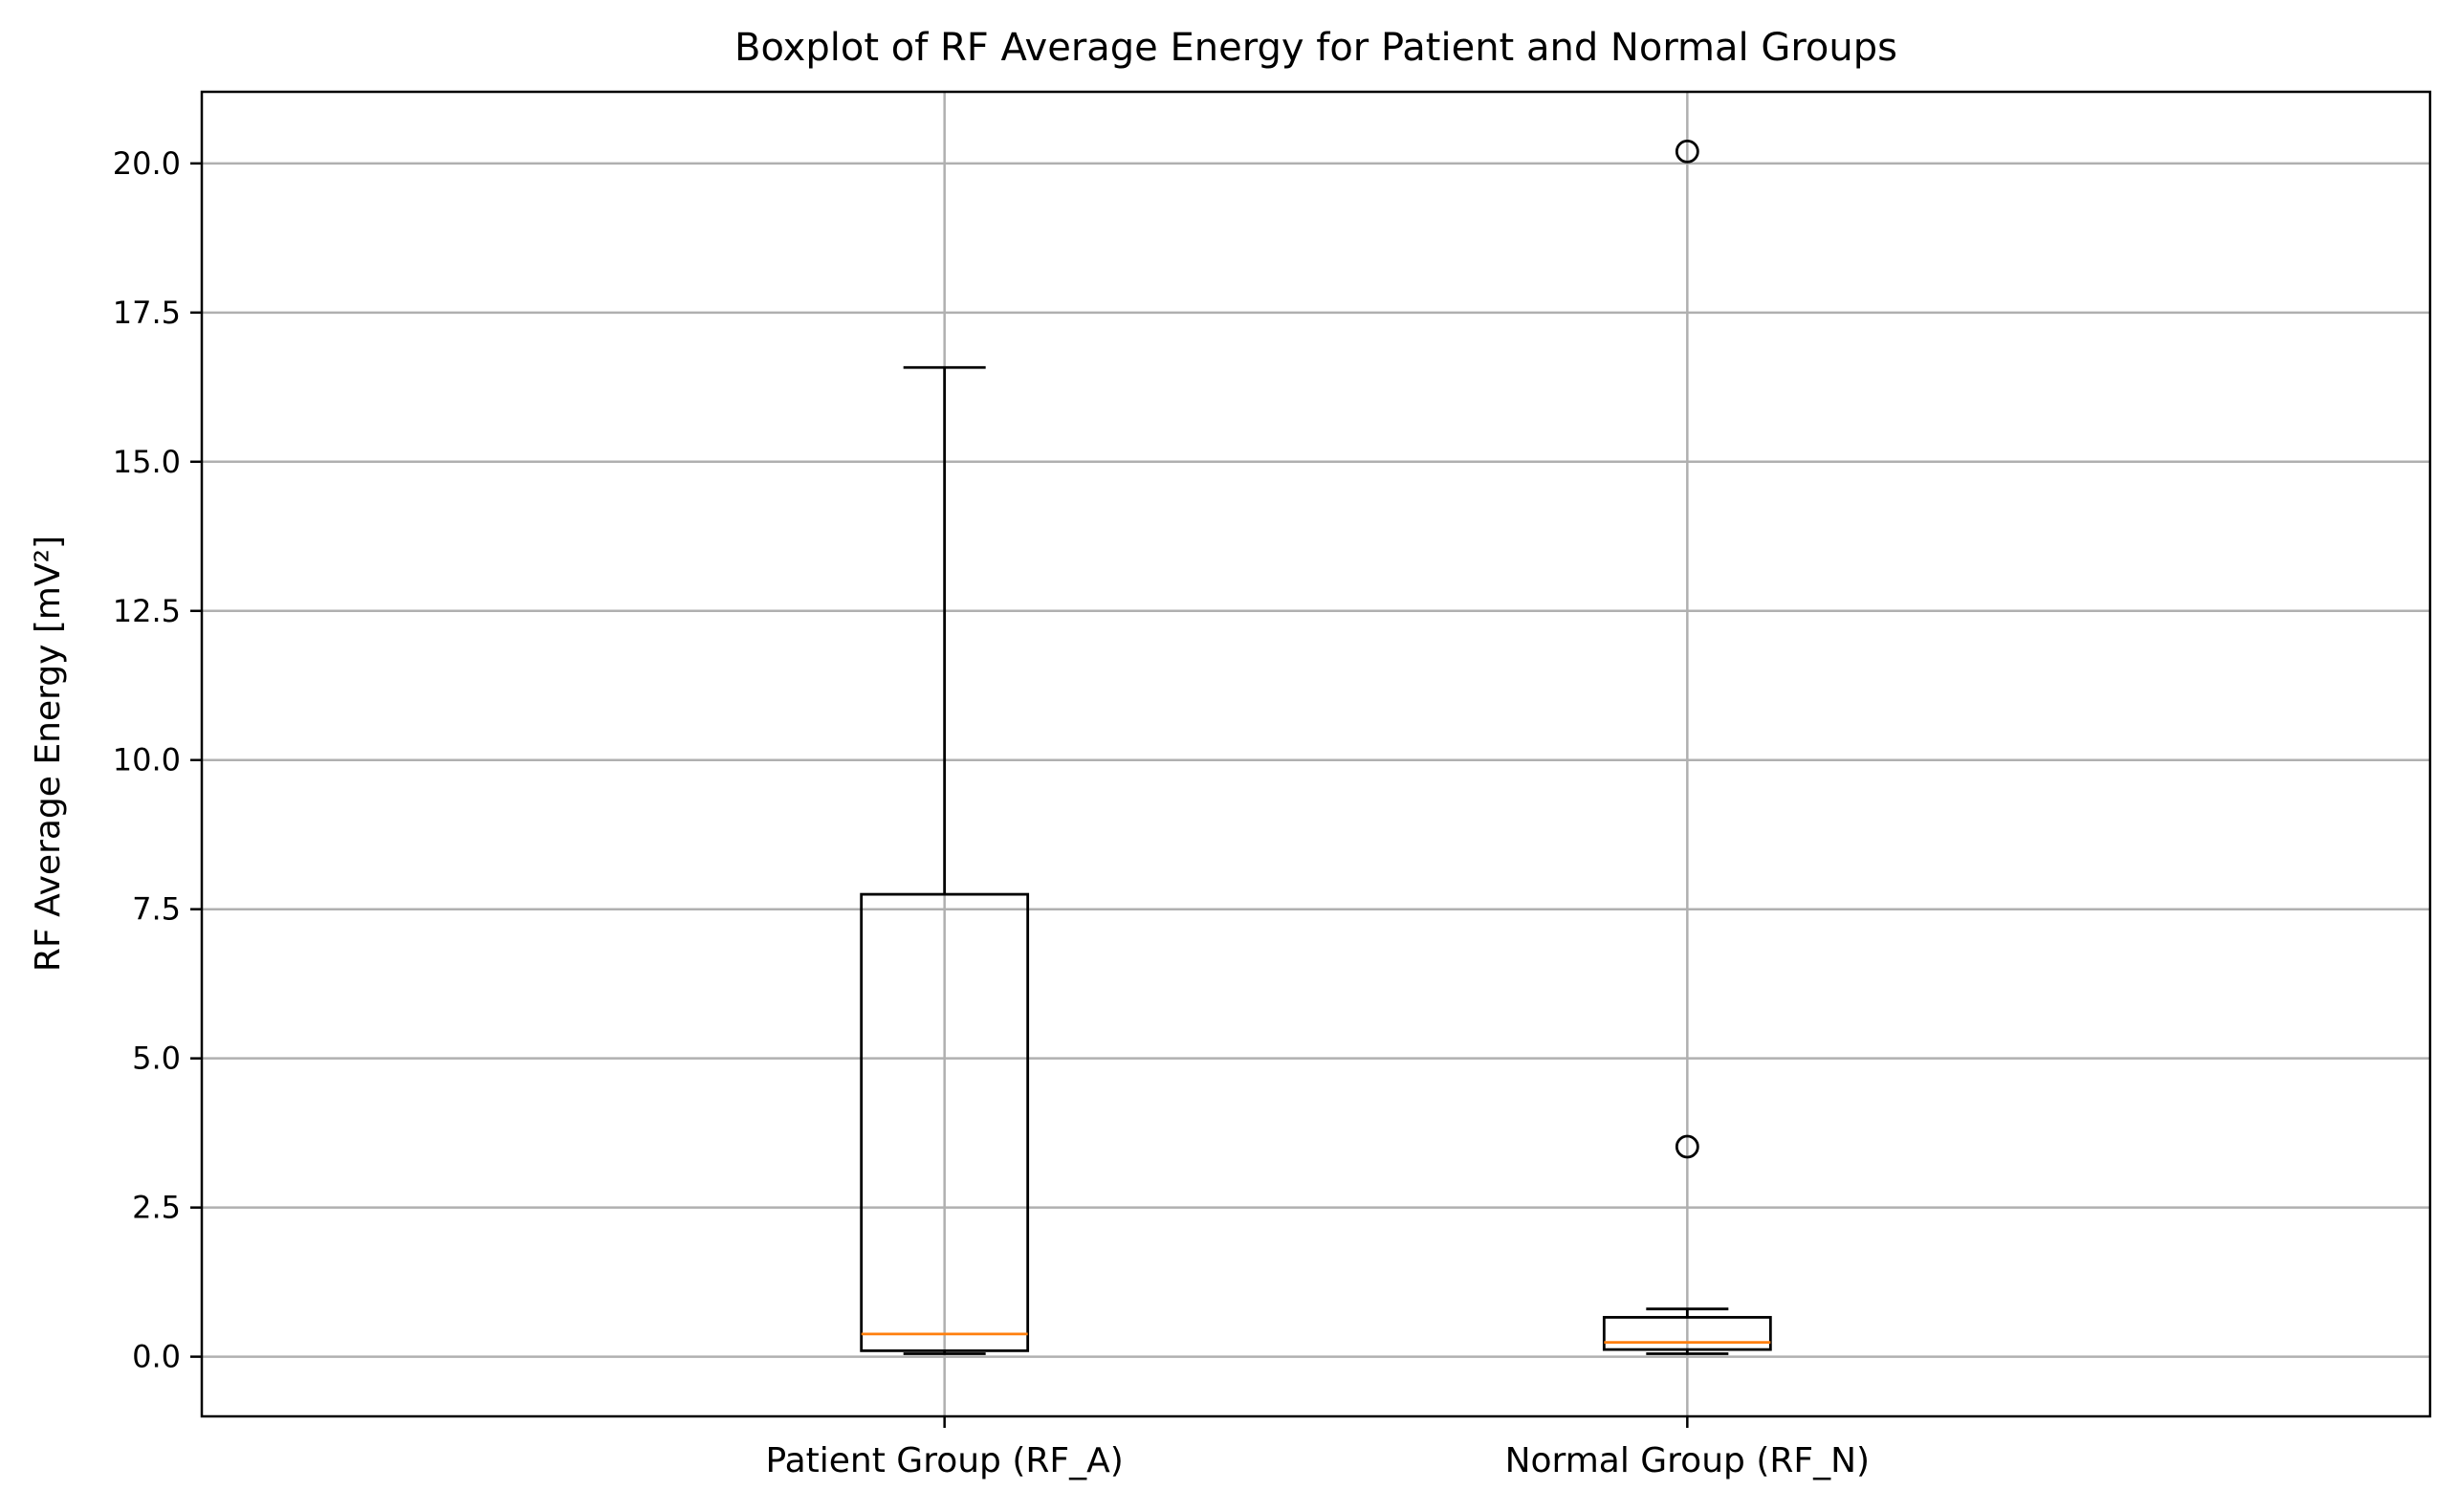 The height and width of the screenshot is (1512, 2453). What do you see at coordinates (147, 611) in the screenshot?
I see `y-tick-label: 12.5` at bounding box center [147, 611].